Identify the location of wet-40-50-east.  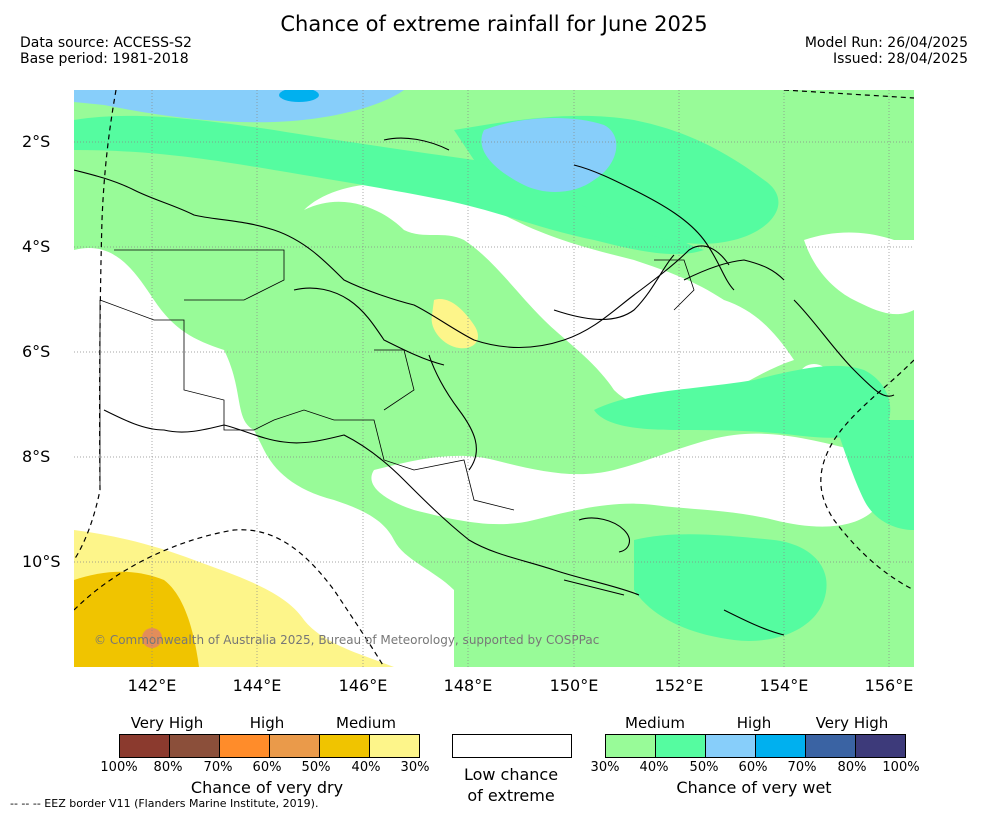
(742, 401).